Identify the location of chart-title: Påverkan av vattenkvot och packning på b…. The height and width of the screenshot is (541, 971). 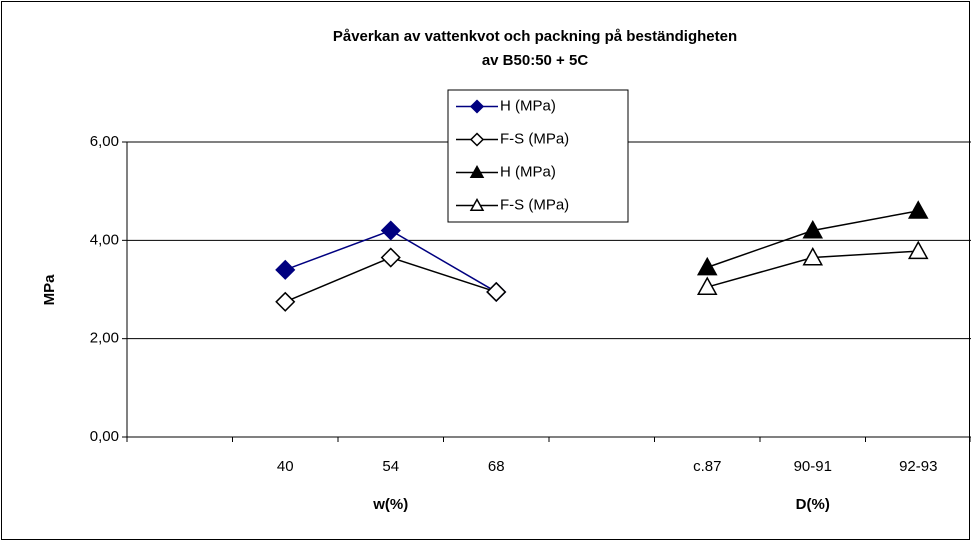
(535, 36).